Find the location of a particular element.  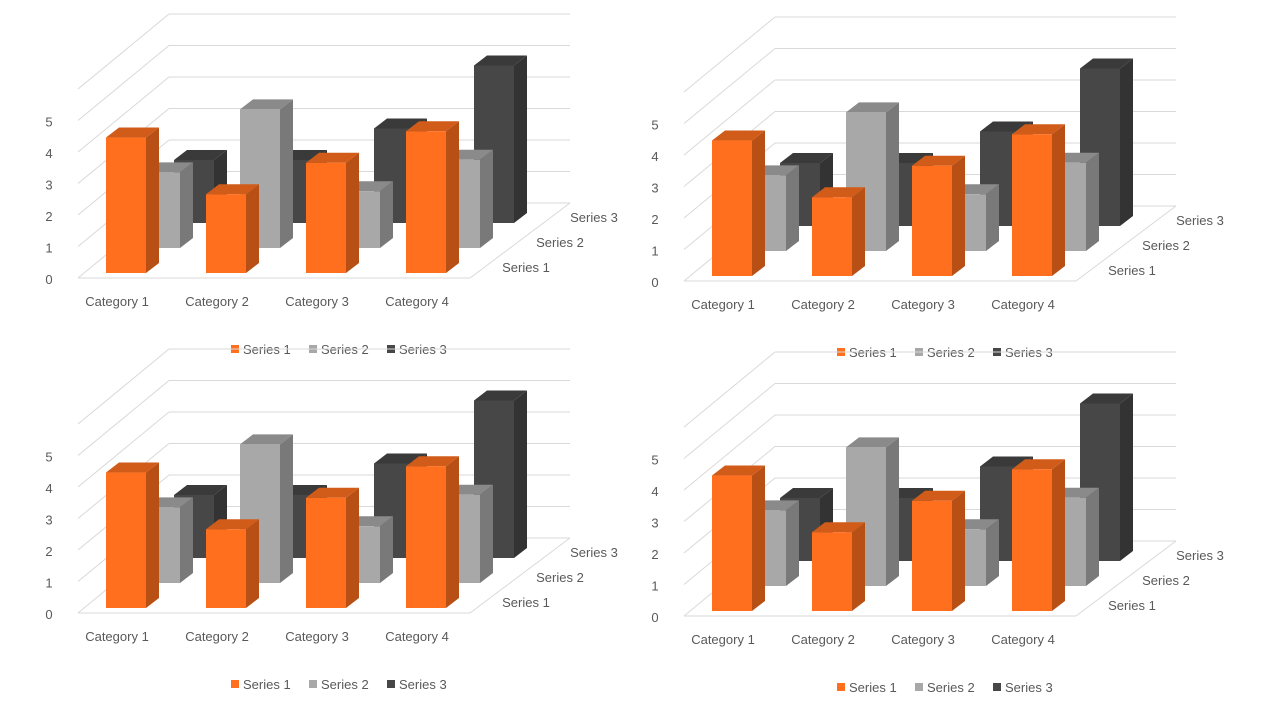

y-tick-label: 0 is located at coordinates (654, 617).